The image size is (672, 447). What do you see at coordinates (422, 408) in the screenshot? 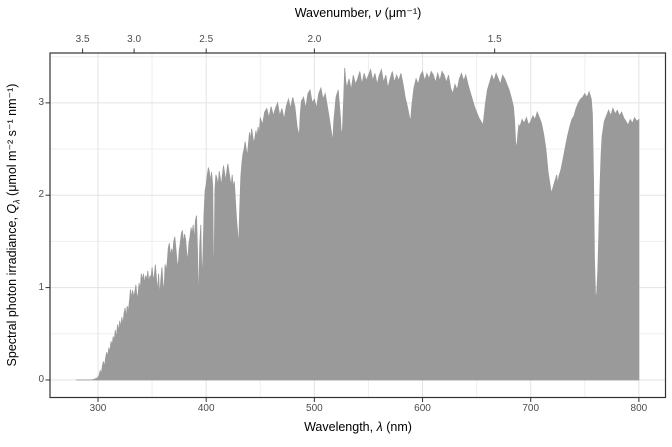
I see `x-tick-label: 600` at bounding box center [422, 408].